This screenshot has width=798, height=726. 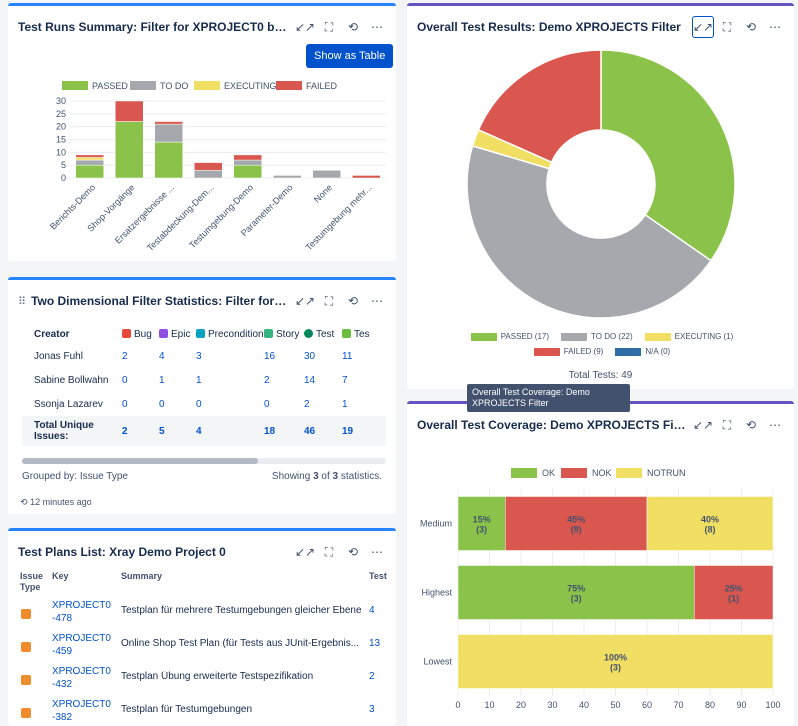 I want to click on grouped-by-text: Grouped by: Issue Type, so click(x=75, y=476).